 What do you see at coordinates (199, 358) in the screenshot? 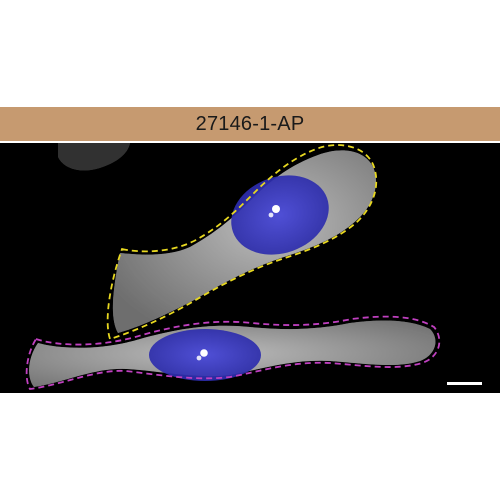
I see `bottom-cell-nucleolus-secondary` at bounding box center [199, 358].